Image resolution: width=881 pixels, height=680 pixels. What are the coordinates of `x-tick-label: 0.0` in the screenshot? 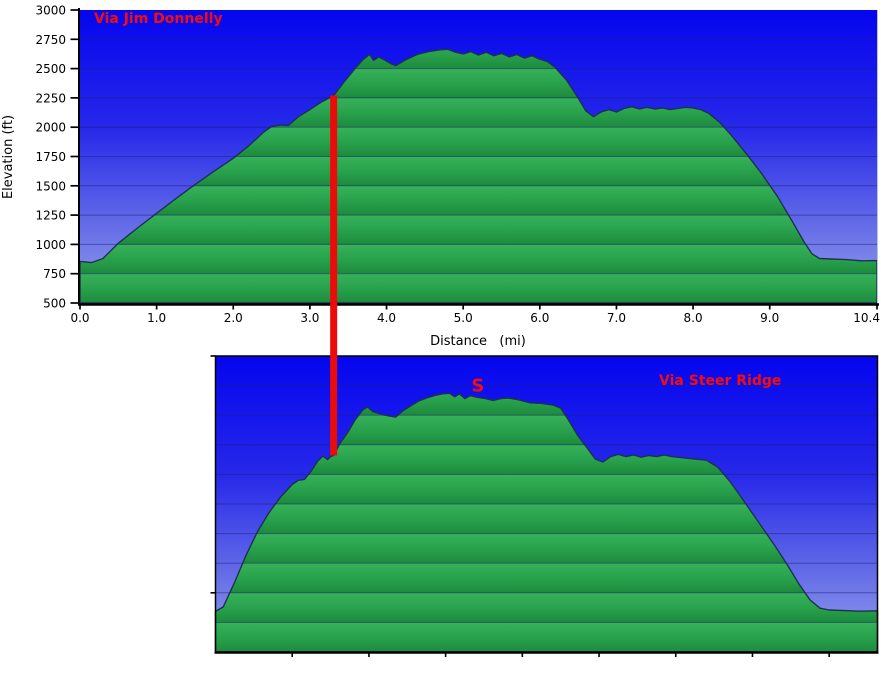 It's located at (79, 318).